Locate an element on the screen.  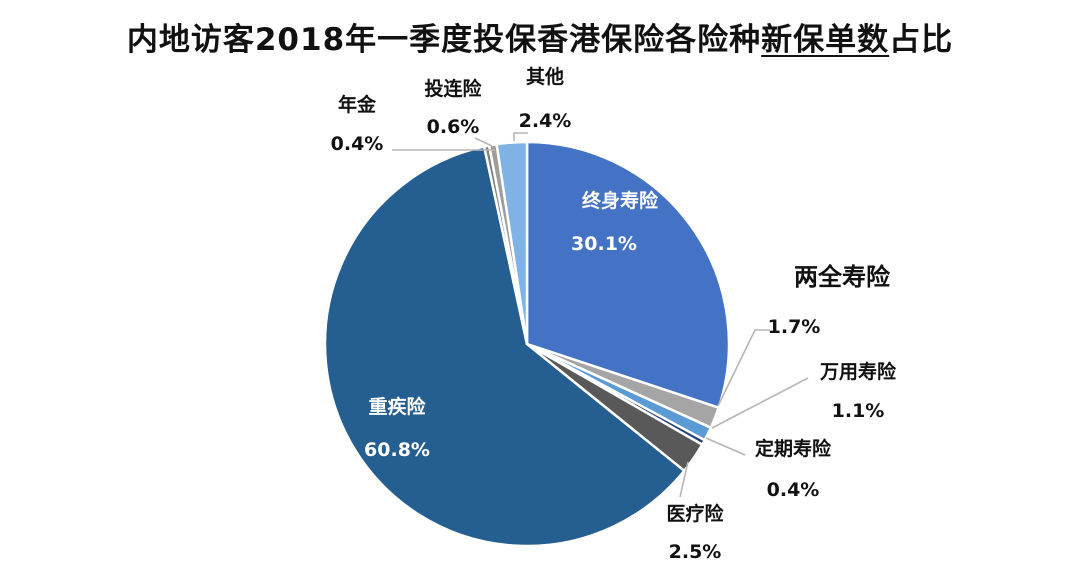
slice-name-label-7: 年金 is located at coordinates (357, 104).